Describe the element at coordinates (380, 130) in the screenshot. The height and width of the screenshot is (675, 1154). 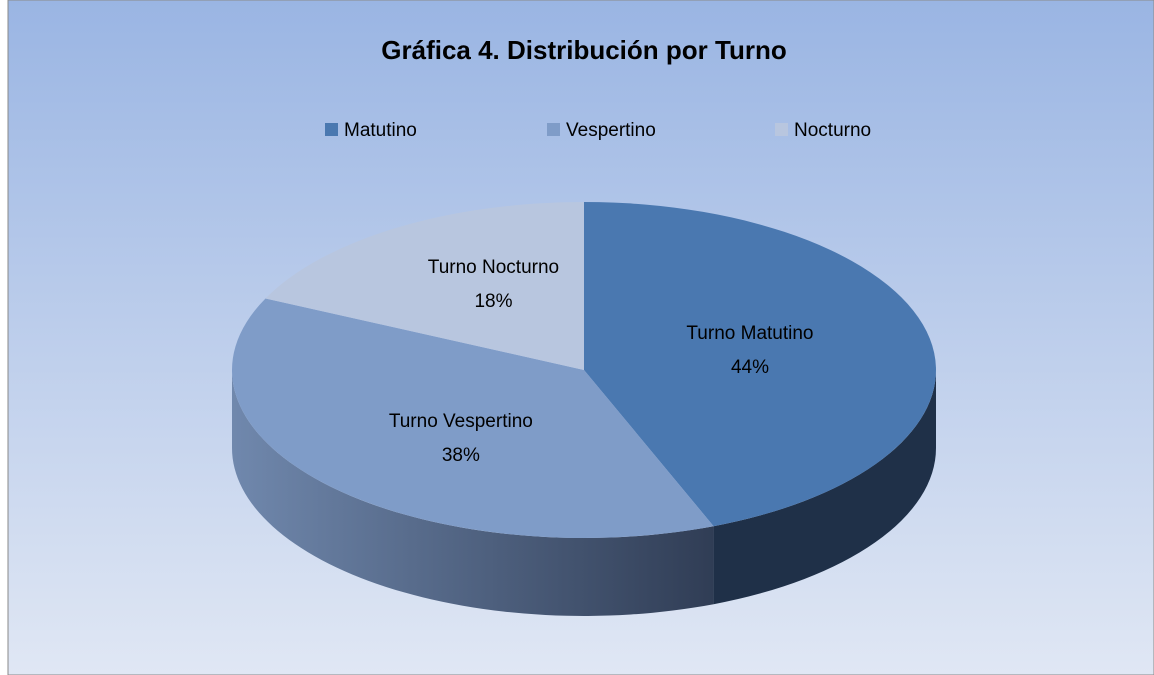
I see `legend-label: Matutino` at that location.